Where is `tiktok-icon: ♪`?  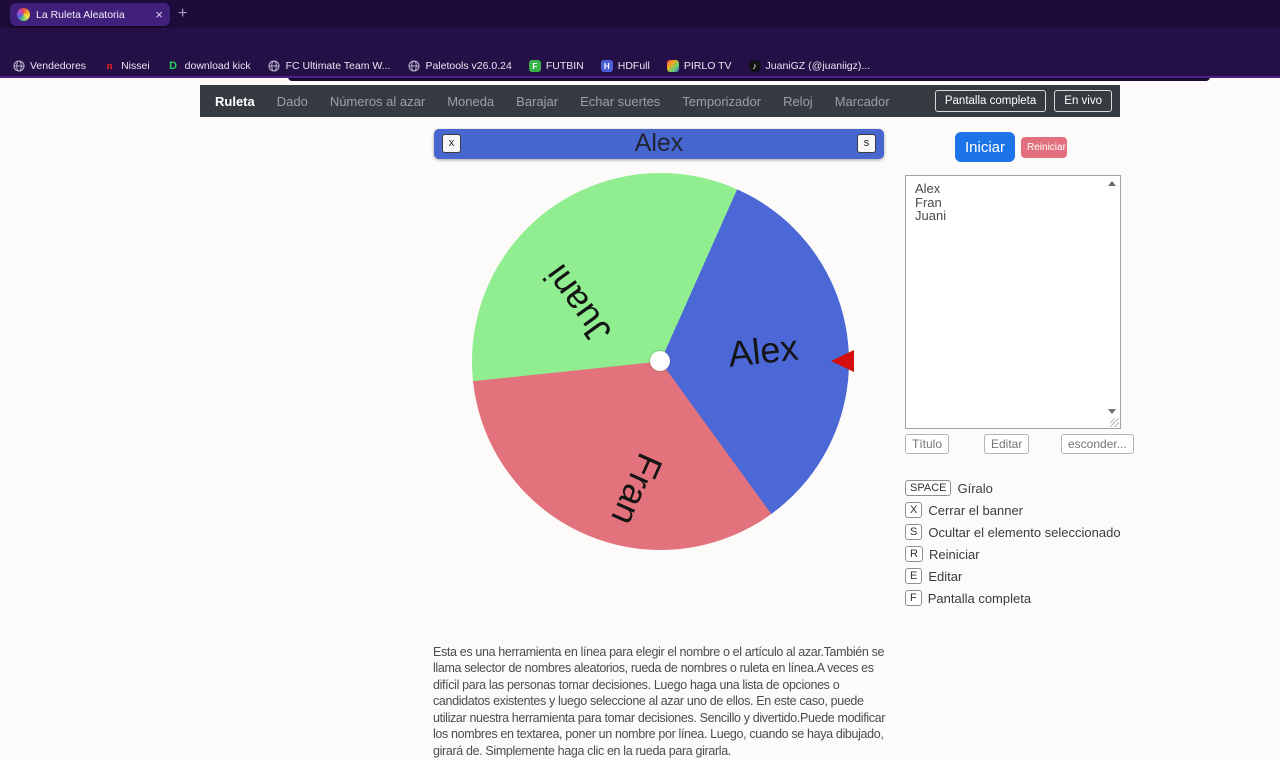
tiktok-icon: ♪ is located at coordinates (754, 66).